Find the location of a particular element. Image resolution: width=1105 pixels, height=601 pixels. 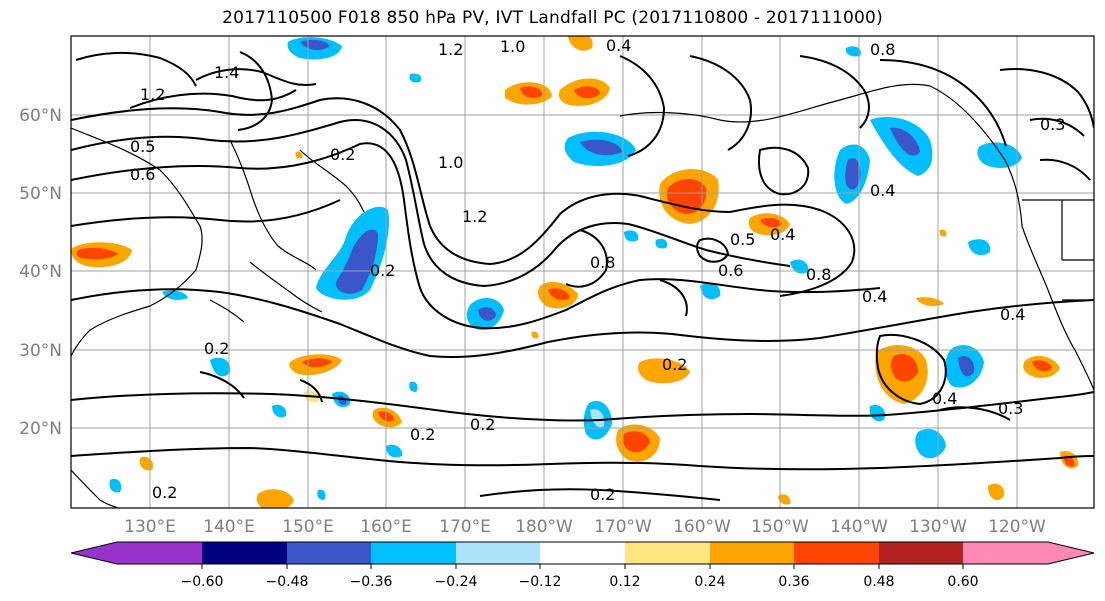

colorbar-tick-label: 0.12 is located at coordinates (624, 582).